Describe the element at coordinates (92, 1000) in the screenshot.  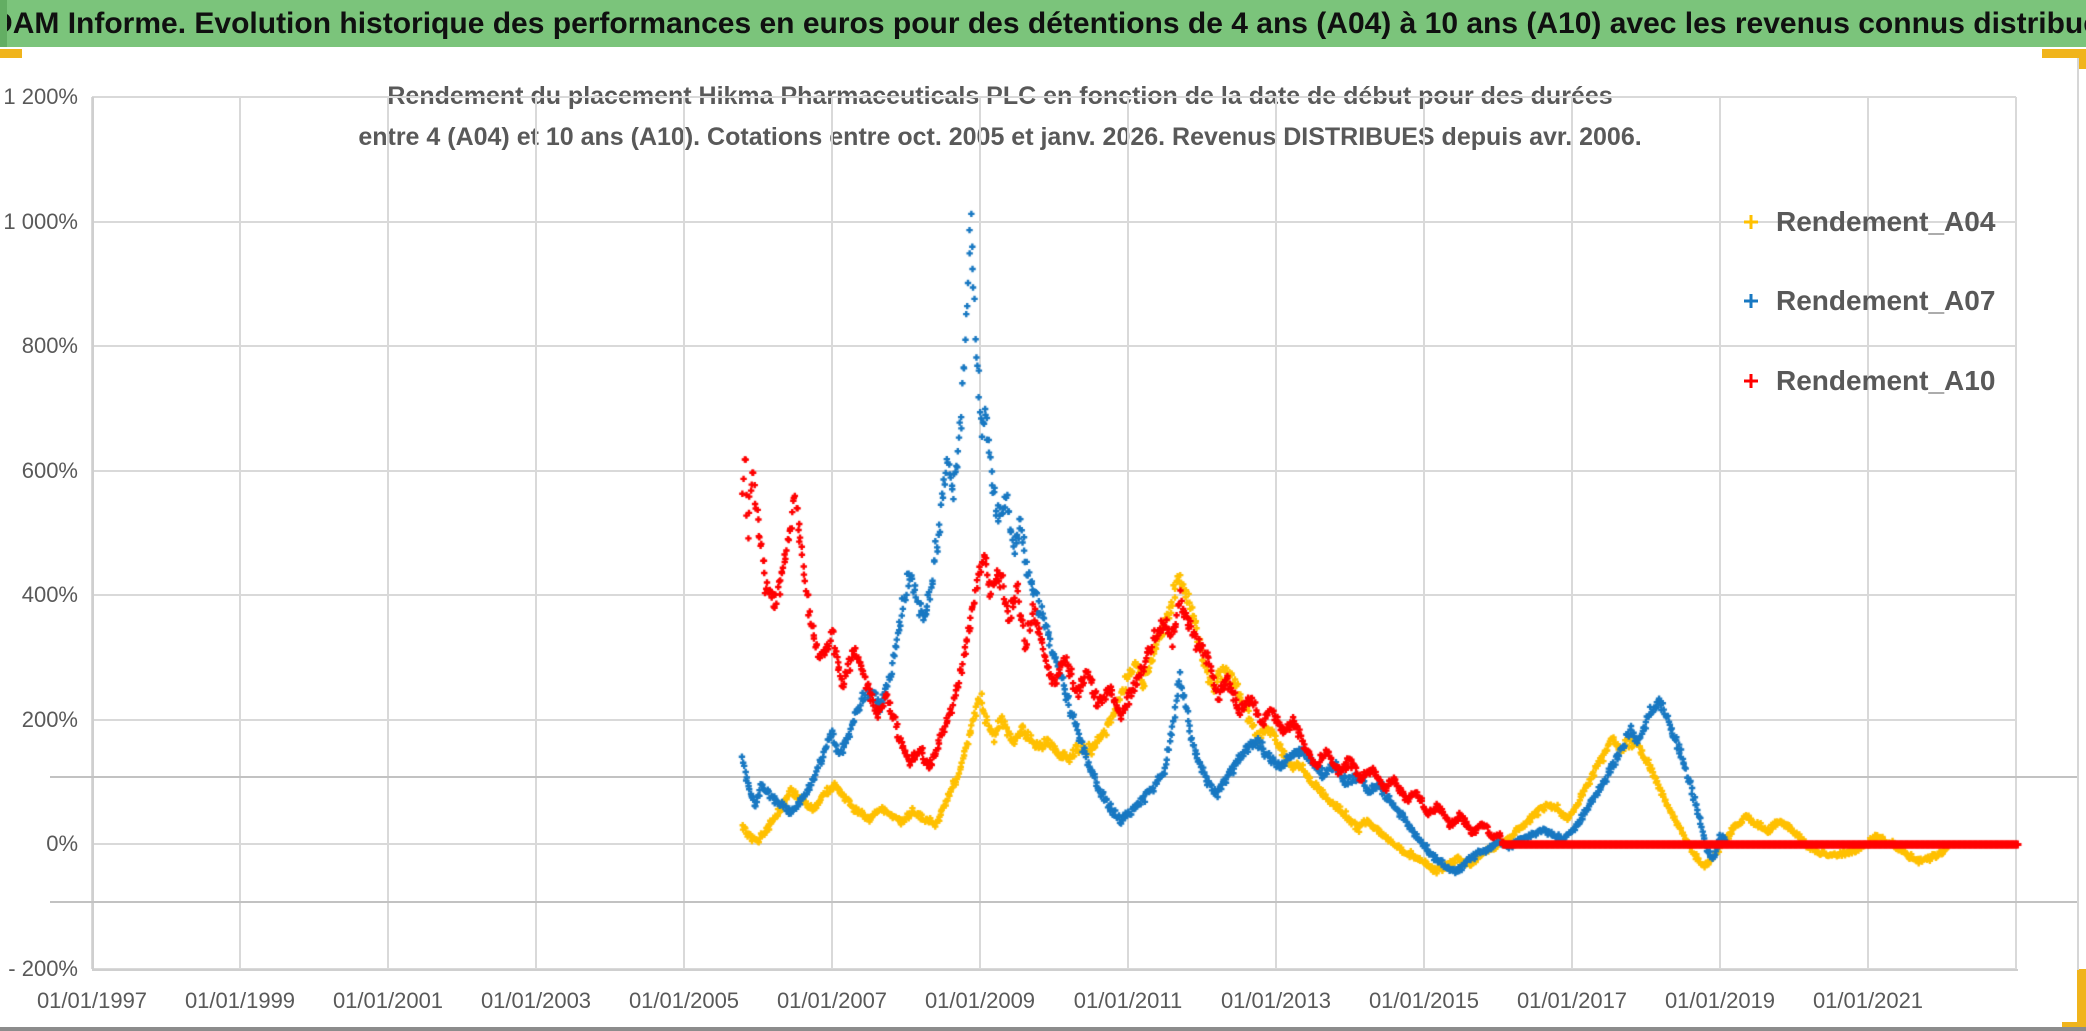
I see `x-axis-label: 01/01/1997` at that location.